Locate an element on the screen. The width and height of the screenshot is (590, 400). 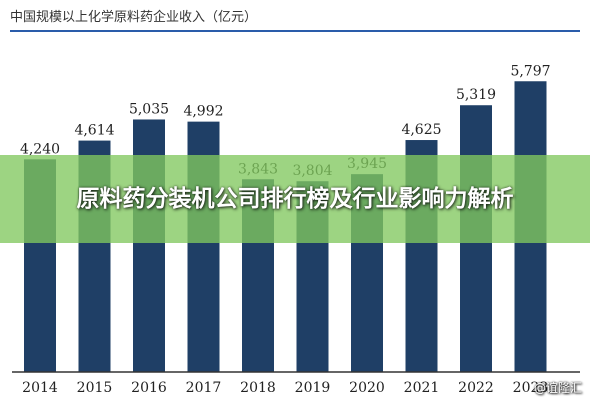
tick-label-2017: 2017 is located at coordinates (204, 388).